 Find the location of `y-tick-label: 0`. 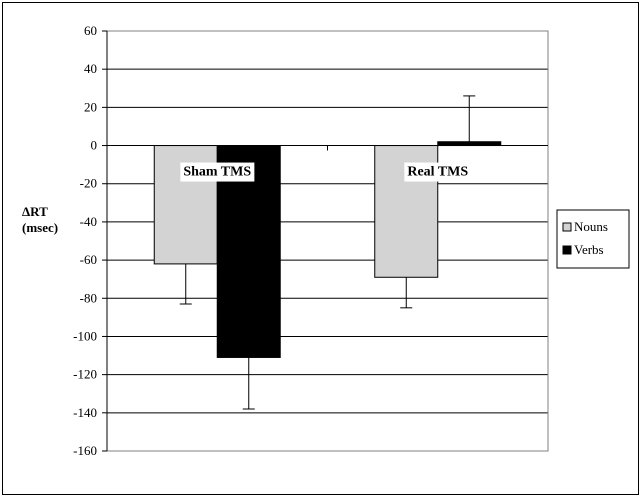

y-tick-label: 0 is located at coordinates (94, 145).